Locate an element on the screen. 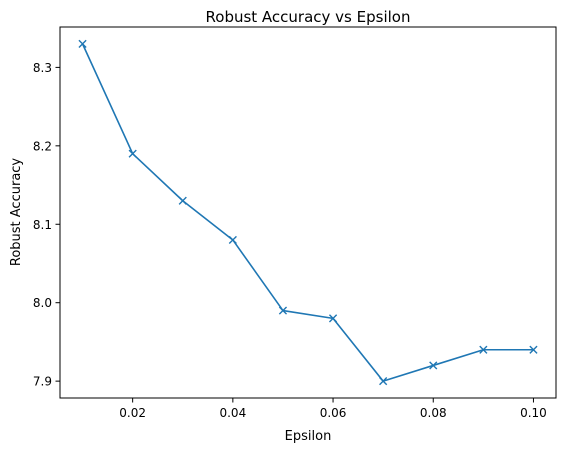  y-tick-label: 7.9 is located at coordinates (42, 382).